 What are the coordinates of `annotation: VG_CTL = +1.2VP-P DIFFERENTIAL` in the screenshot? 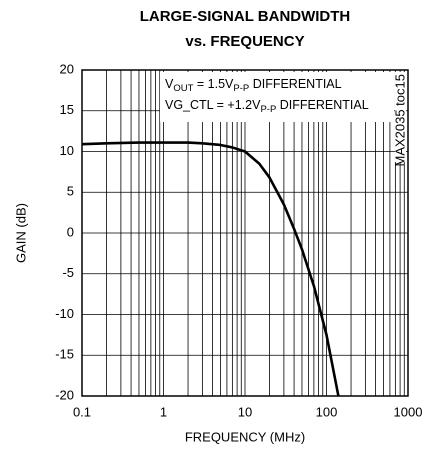 It's located at (267, 106).